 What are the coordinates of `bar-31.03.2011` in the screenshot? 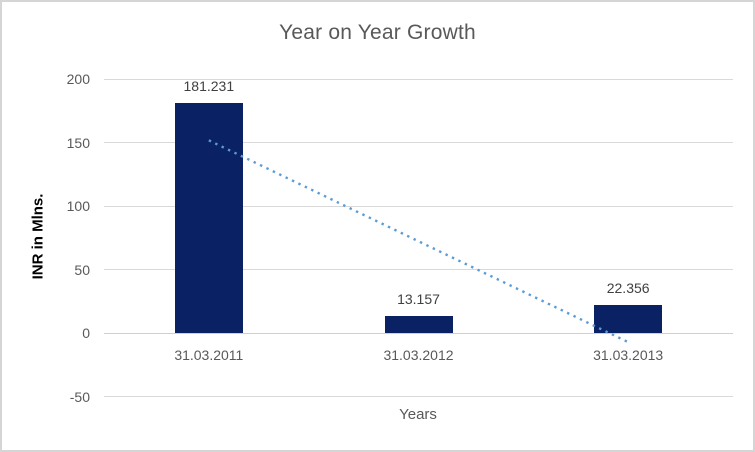 It's located at (208, 217).